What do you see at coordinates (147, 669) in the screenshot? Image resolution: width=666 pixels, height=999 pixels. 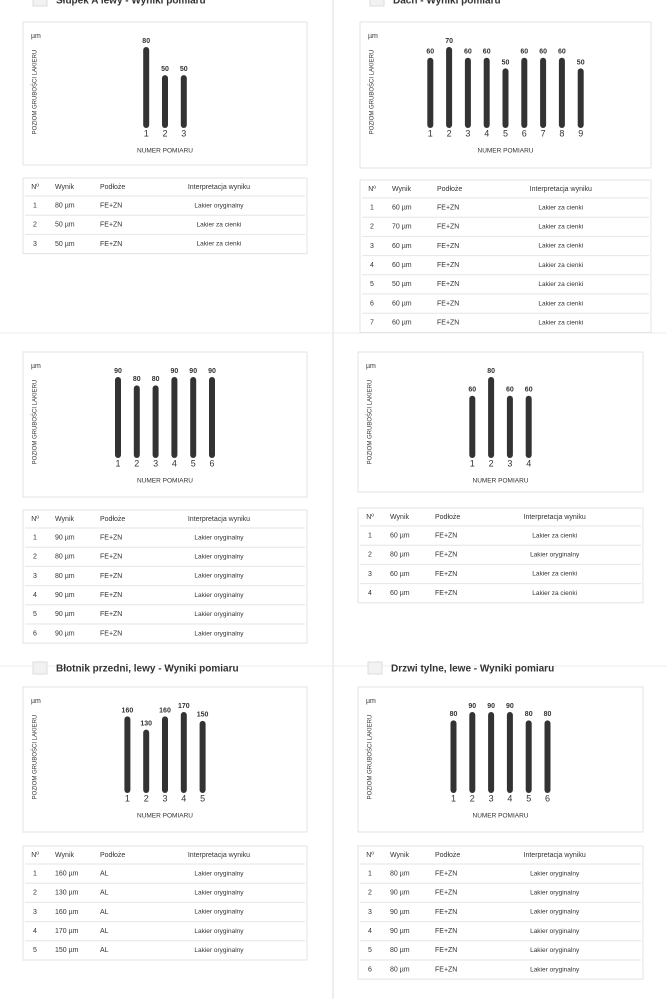 I see `panel-title: Błotnik przedni, lewy - Wyniki pomiaru` at bounding box center [147, 669].